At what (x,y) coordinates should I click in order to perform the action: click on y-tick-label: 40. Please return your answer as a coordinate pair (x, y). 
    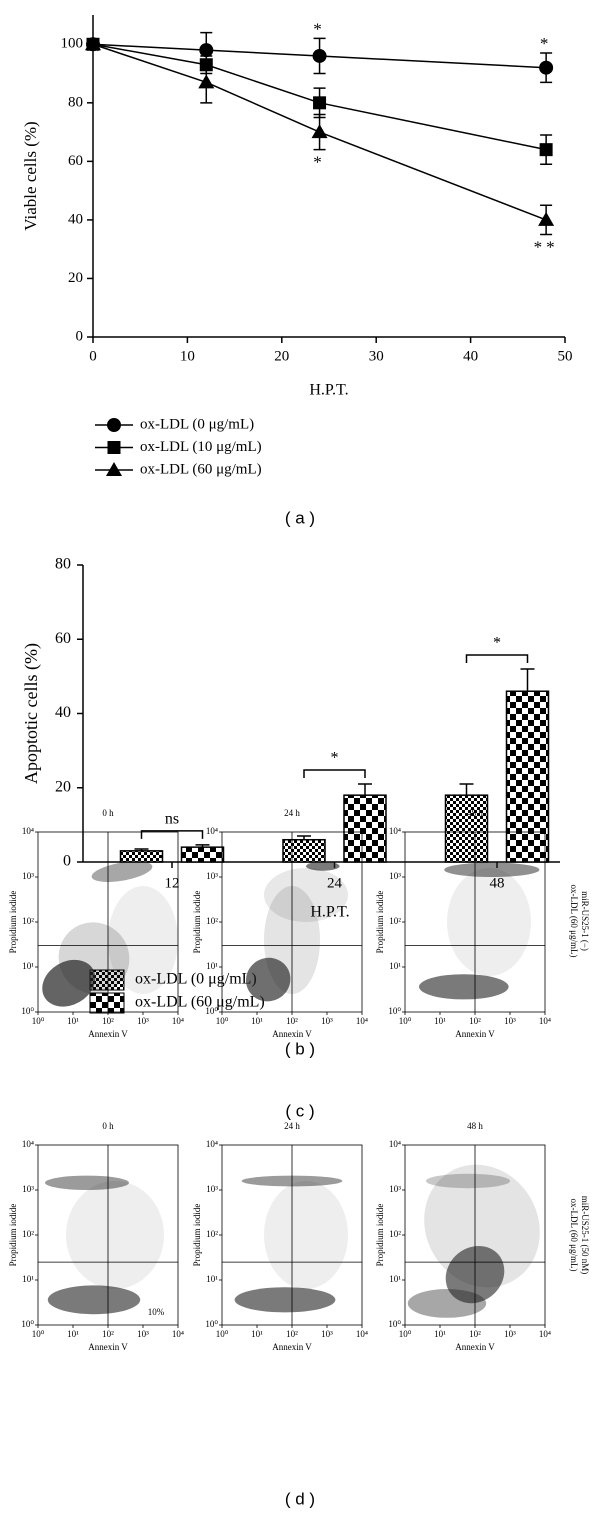
    Looking at the image, I should click on (75, 219).